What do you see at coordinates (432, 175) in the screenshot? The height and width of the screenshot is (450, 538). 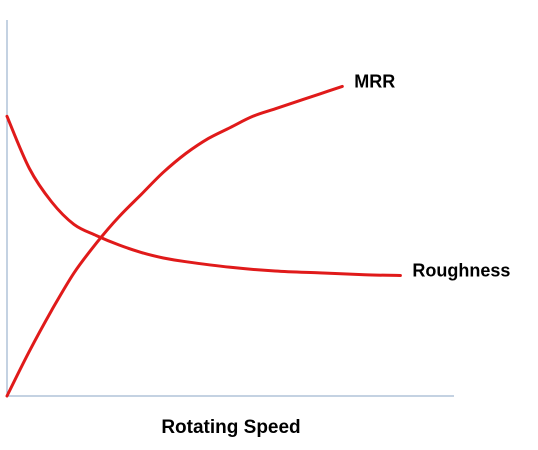 I see `labels-group: MRR Roughness` at bounding box center [432, 175].